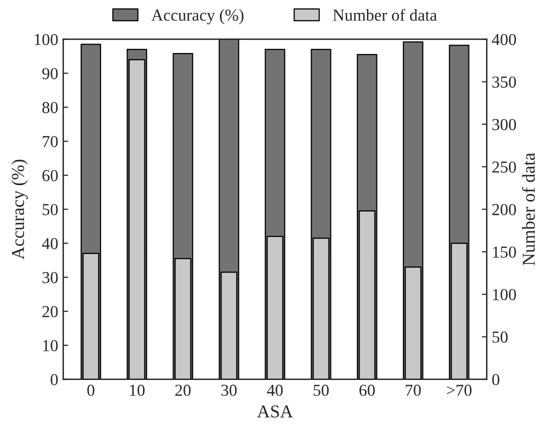 The height and width of the screenshot is (436, 550). Describe the element at coordinates (500, 337) in the screenshot. I see `y2-tick-label: 50` at that location.